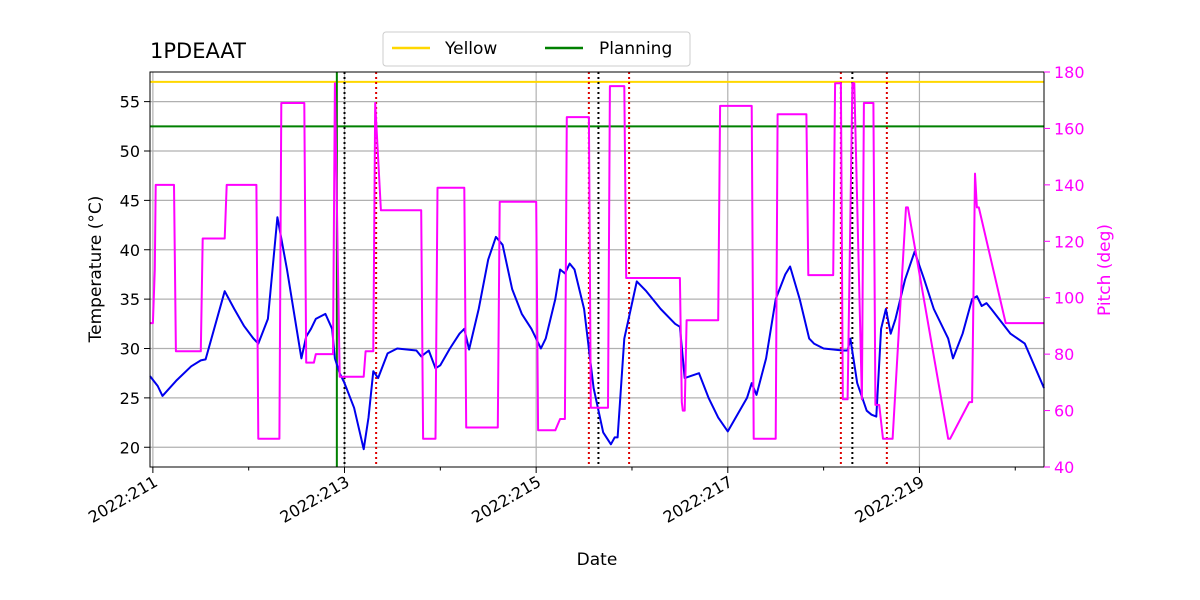 This screenshot has width=1200, height=600. Describe the element at coordinates (1069, 72) in the screenshot. I see `y2-tick-label: 180` at that location.